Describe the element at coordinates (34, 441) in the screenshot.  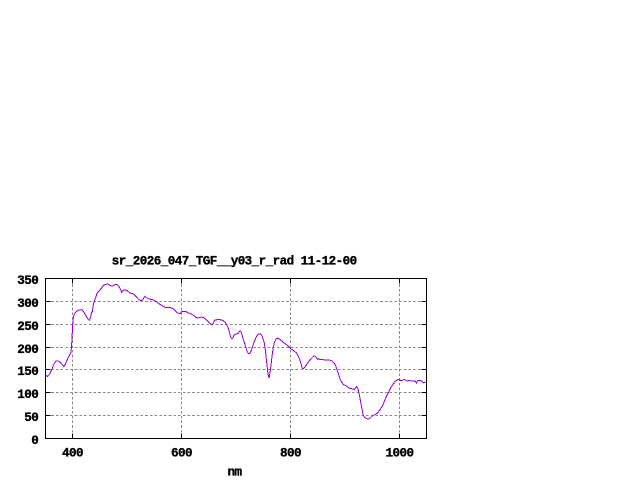
I see `svg-text: 0` at that location.